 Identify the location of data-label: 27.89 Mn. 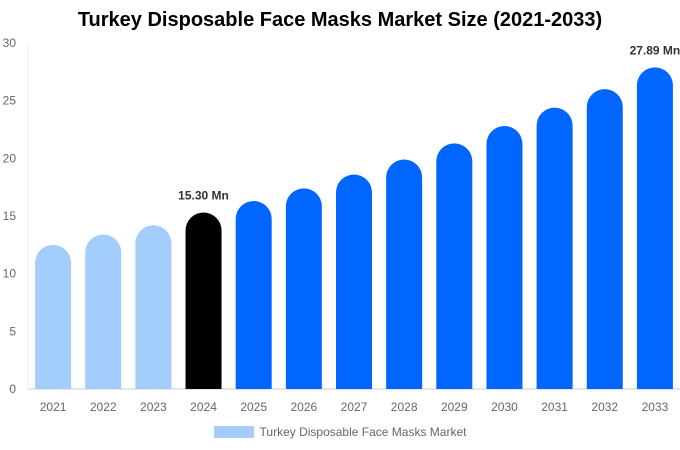
(655, 50).